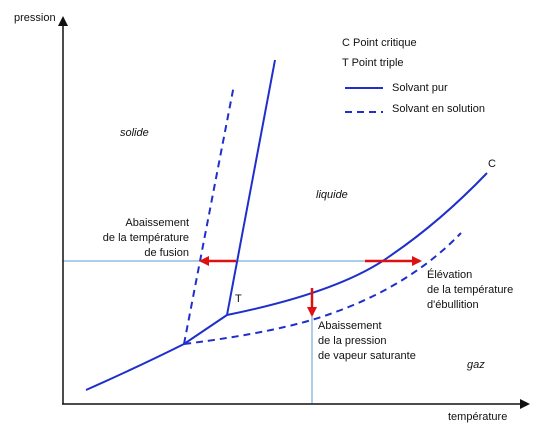 This screenshot has width=543, height=446. What do you see at coordinates (238, 299) in the screenshot?
I see `triple-point-label: T` at bounding box center [238, 299].